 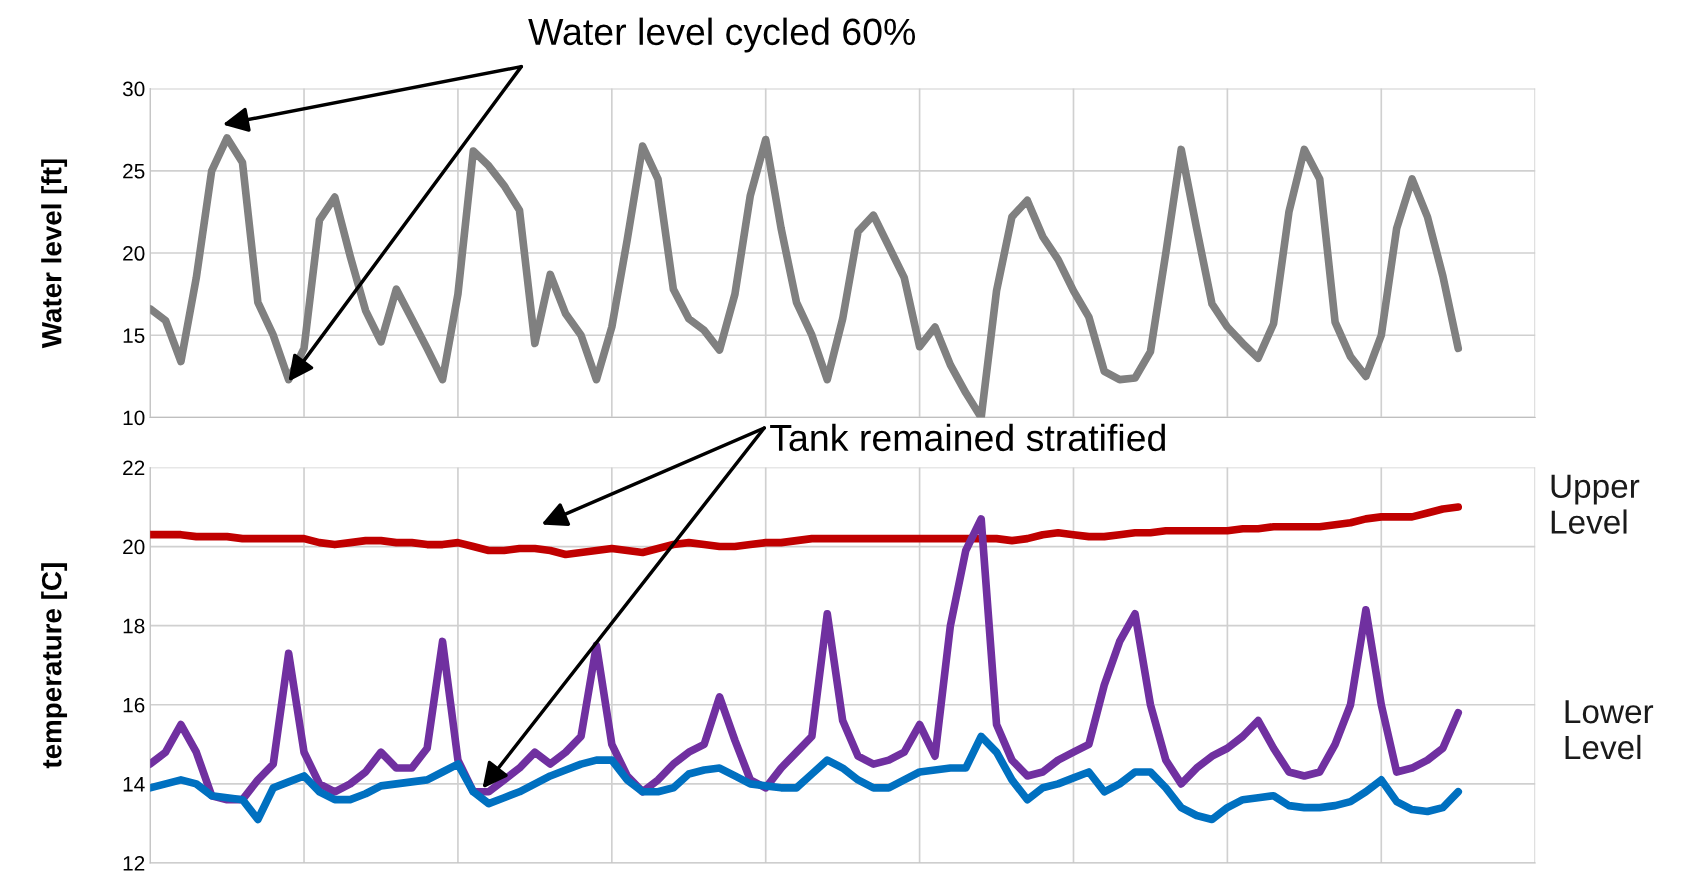 I want to click on y-tick-label: 10, so click(x=134, y=418).